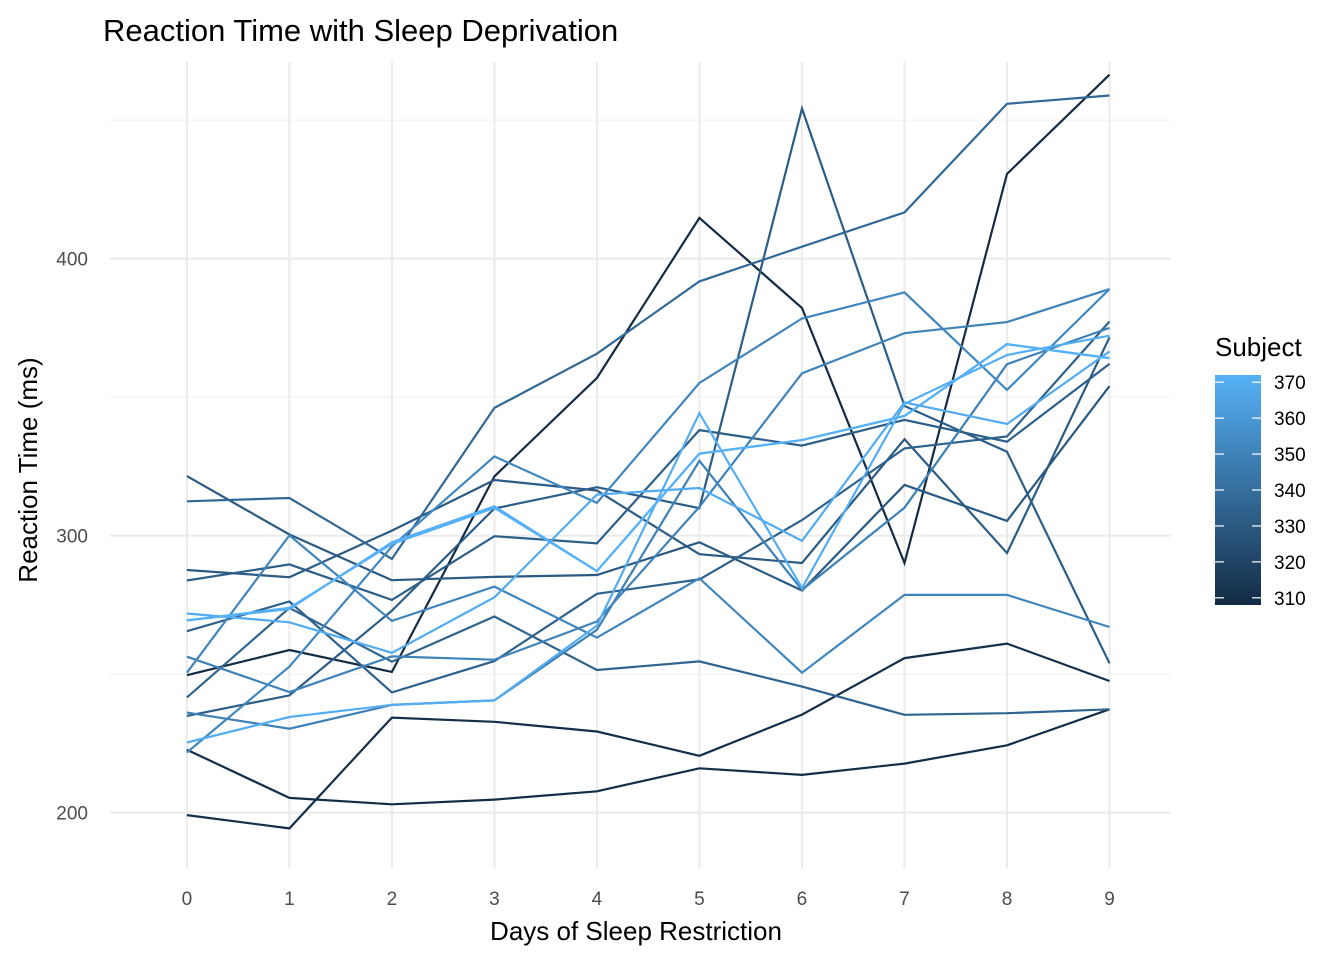  I want to click on legend-tick-label: 360, so click(1290, 419).